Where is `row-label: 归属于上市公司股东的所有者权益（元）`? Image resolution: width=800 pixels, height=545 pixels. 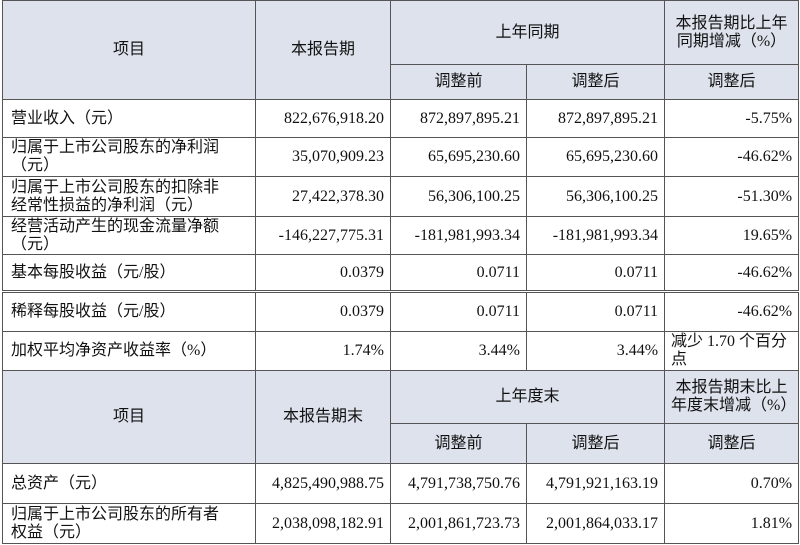 row-label: 归属于上市公司股东的所有者权益（元） is located at coordinates (129, 523).